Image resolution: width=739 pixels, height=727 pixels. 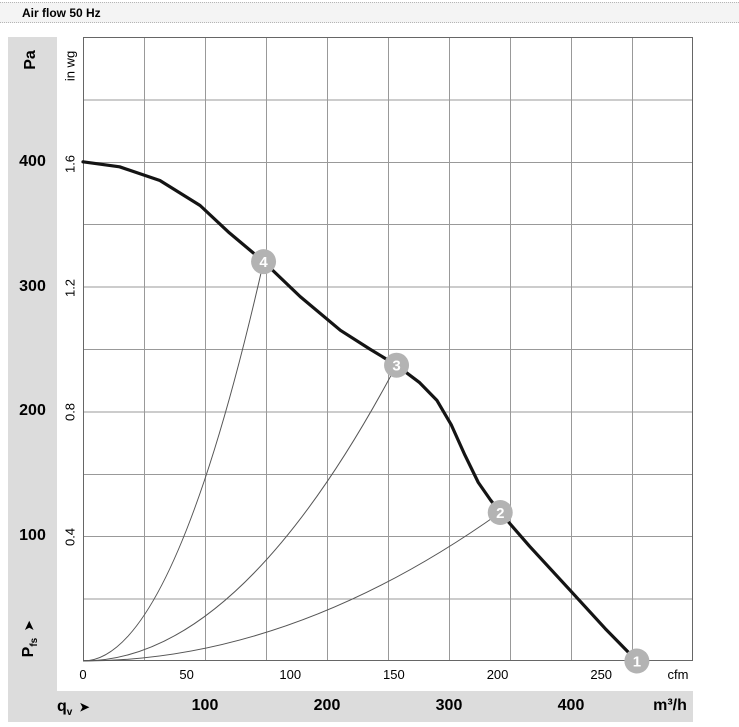 I want to click on cfm-tick-label: 0, so click(x=83, y=674).